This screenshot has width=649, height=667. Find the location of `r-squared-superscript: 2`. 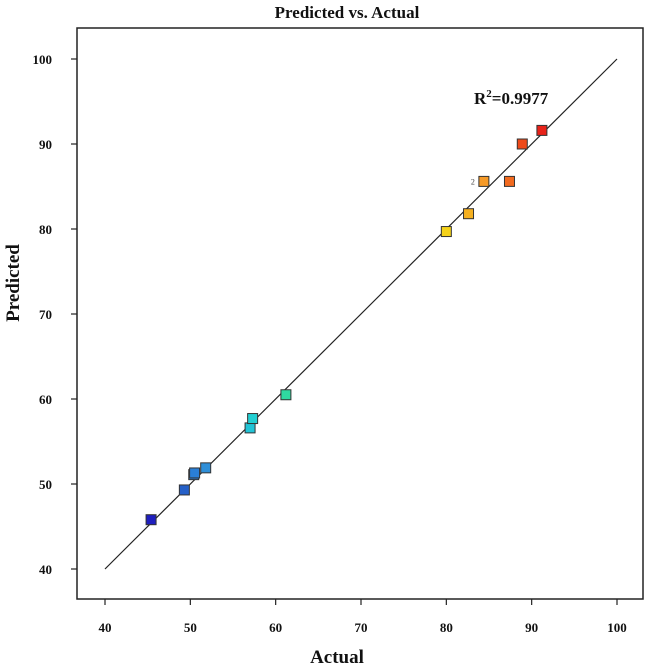

r-squared-superscript: 2 is located at coordinates (489, 94).